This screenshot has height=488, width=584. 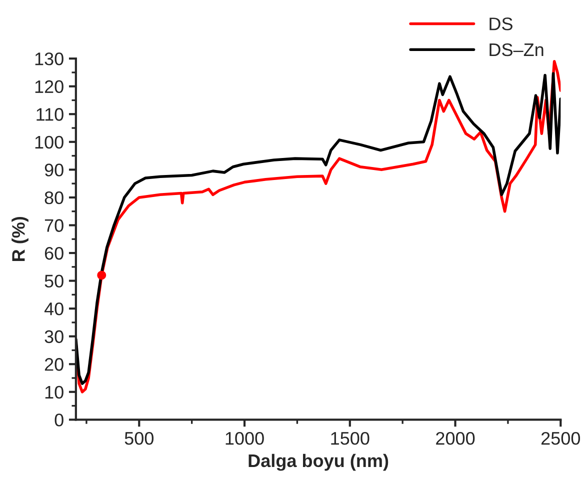 I want to click on y-tick-label: 120, so click(x=49, y=87).